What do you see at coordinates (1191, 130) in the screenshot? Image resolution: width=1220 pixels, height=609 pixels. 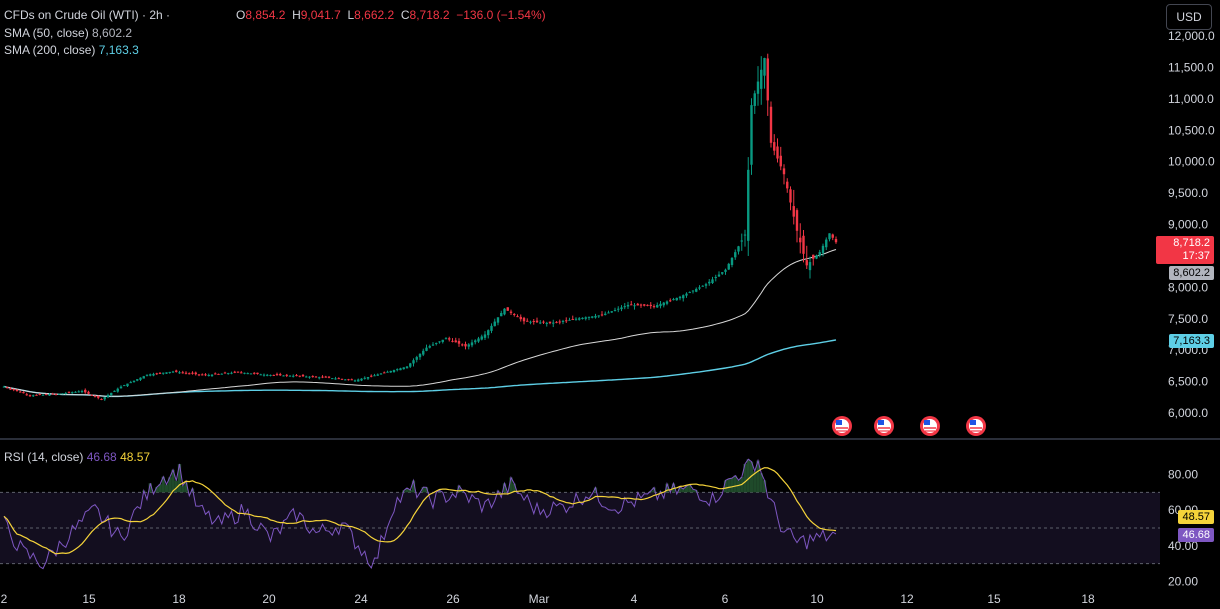 I see `price-tick-label: 10,500.0` at bounding box center [1191, 130].